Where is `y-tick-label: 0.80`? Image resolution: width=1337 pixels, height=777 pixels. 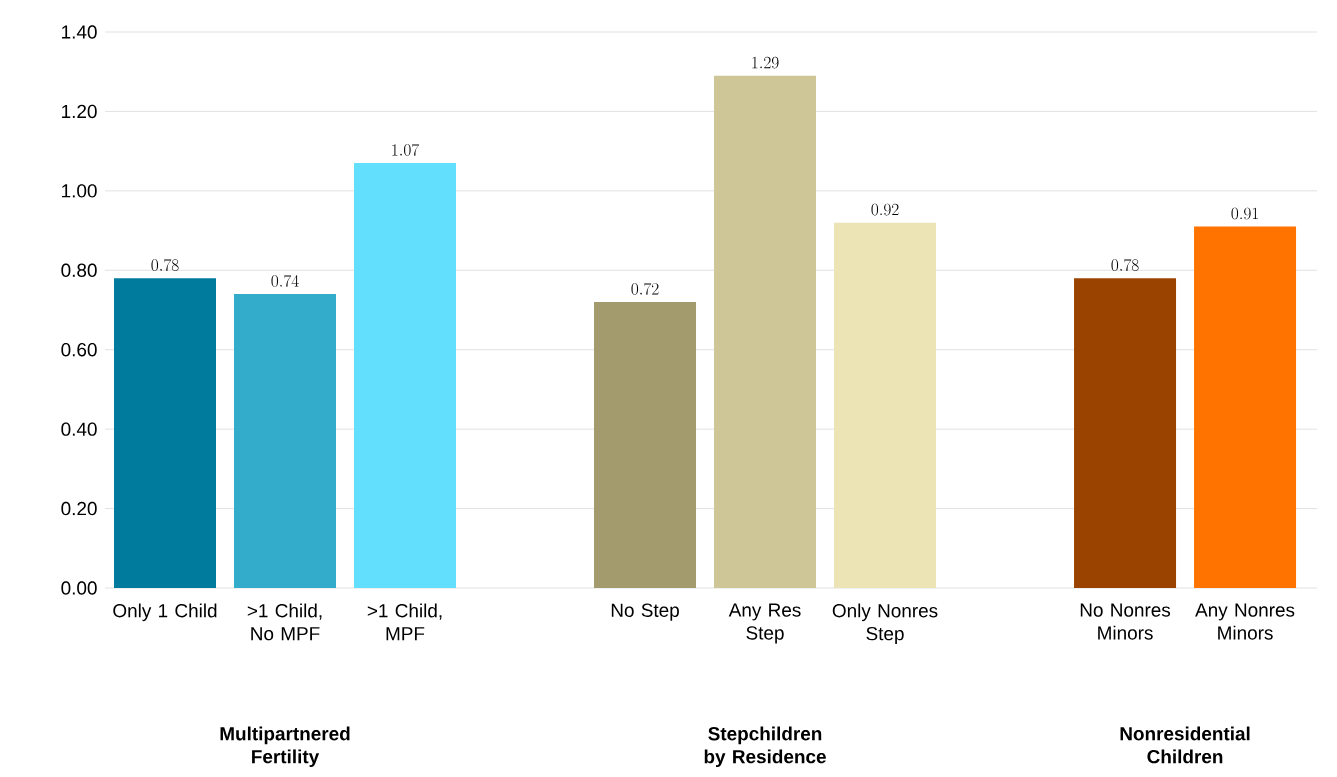
y-tick-label: 0.80 is located at coordinates (79, 270).